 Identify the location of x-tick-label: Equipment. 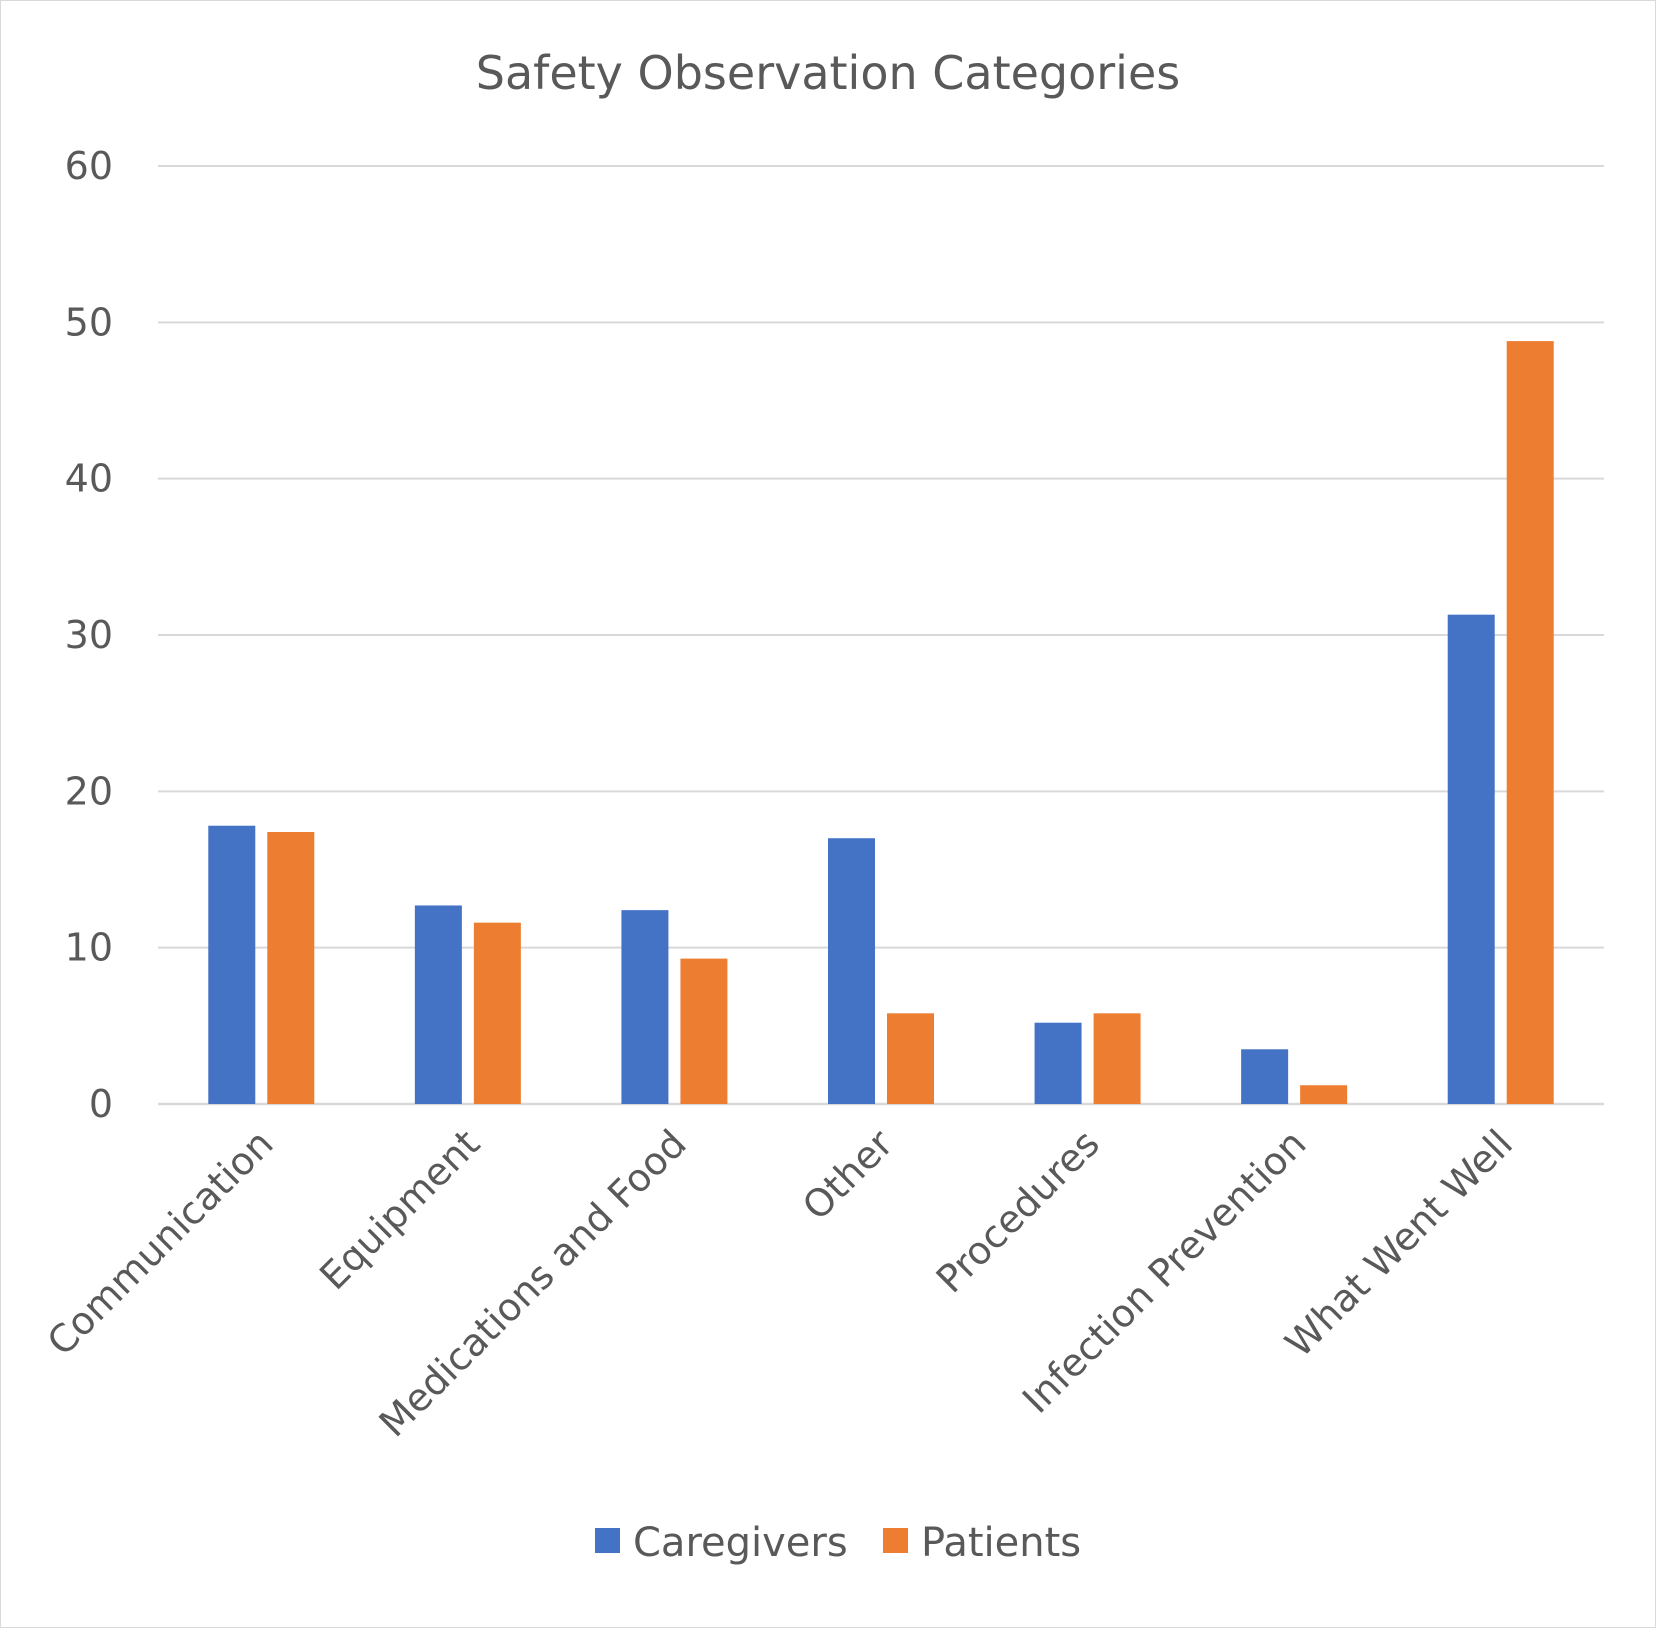
(399, 1209).